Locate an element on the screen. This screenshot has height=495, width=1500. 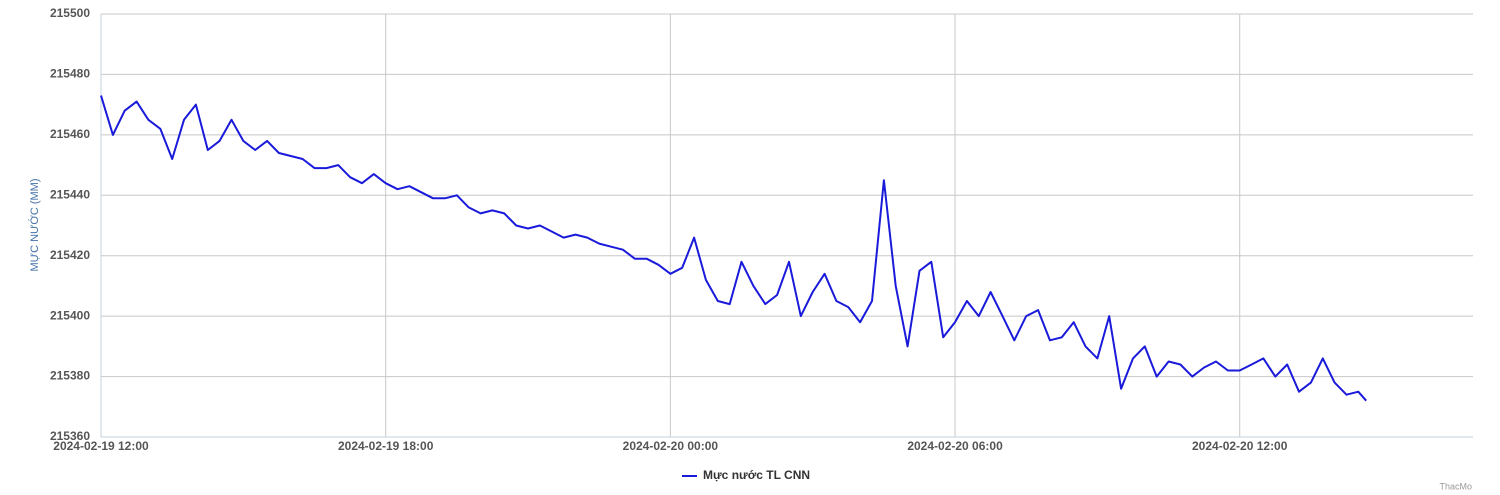
x-tick-label: 2024-02-19 18:00 is located at coordinates (386, 446).